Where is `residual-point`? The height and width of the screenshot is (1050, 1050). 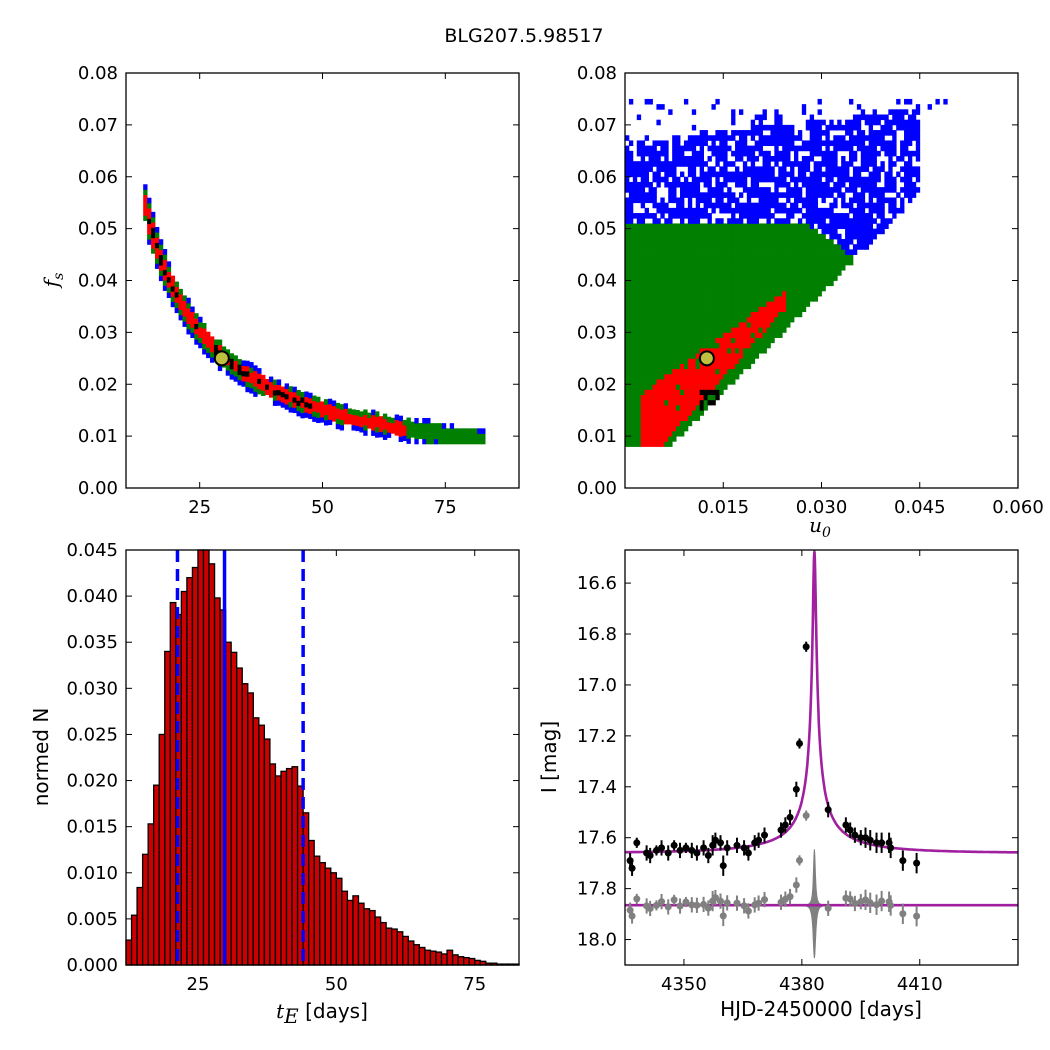
residual-point is located at coordinates (680, 906).